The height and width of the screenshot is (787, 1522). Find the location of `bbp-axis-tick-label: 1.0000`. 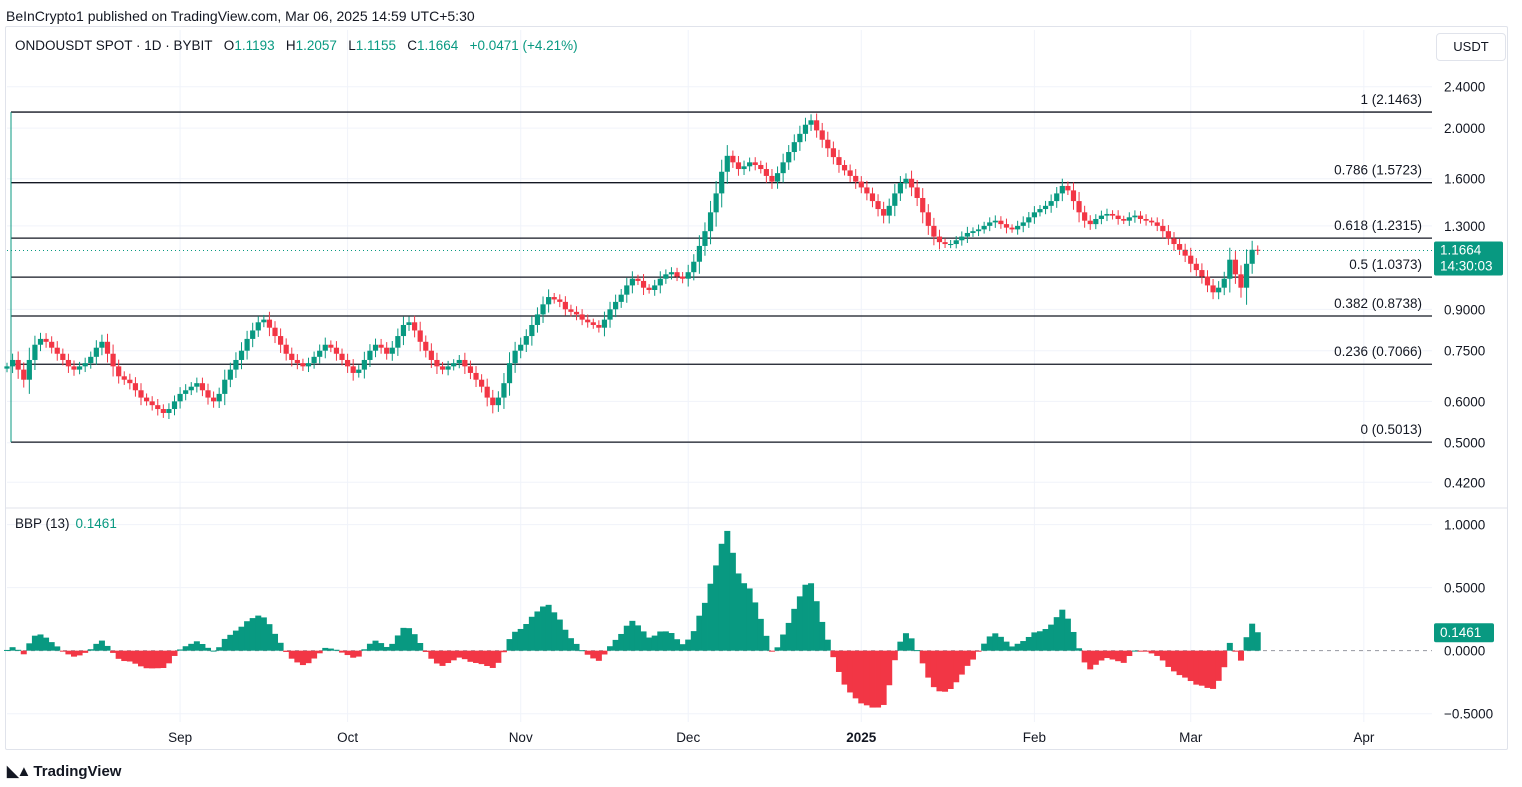

bbp-axis-tick-label: 1.0000 is located at coordinates (1464, 525).